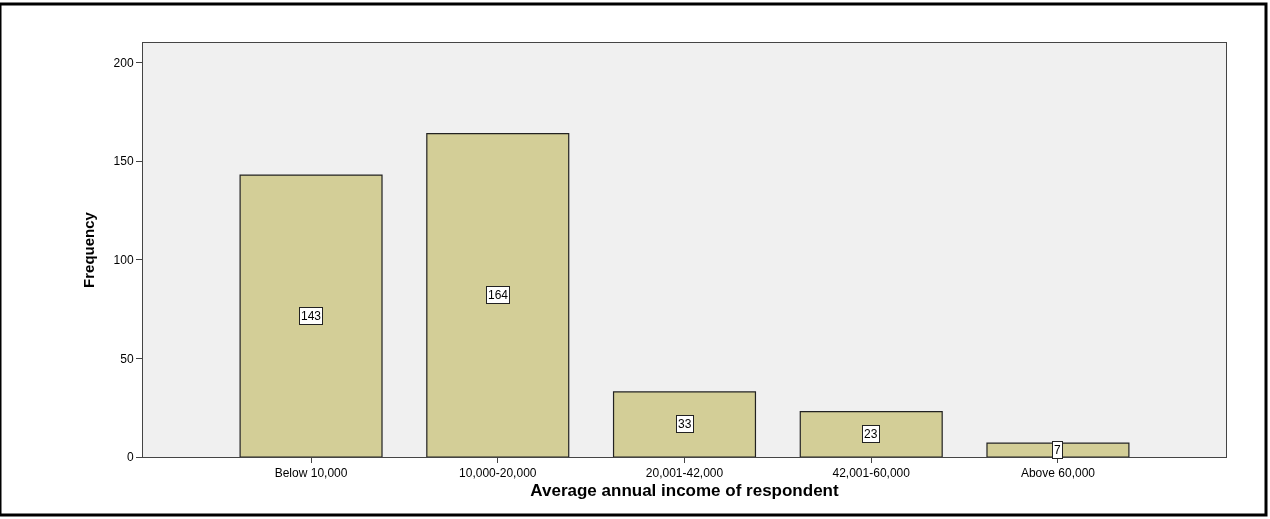 The height and width of the screenshot is (519, 1270). What do you see at coordinates (871, 473) in the screenshot?
I see `x-tick-label: 42,001-60,000` at bounding box center [871, 473].